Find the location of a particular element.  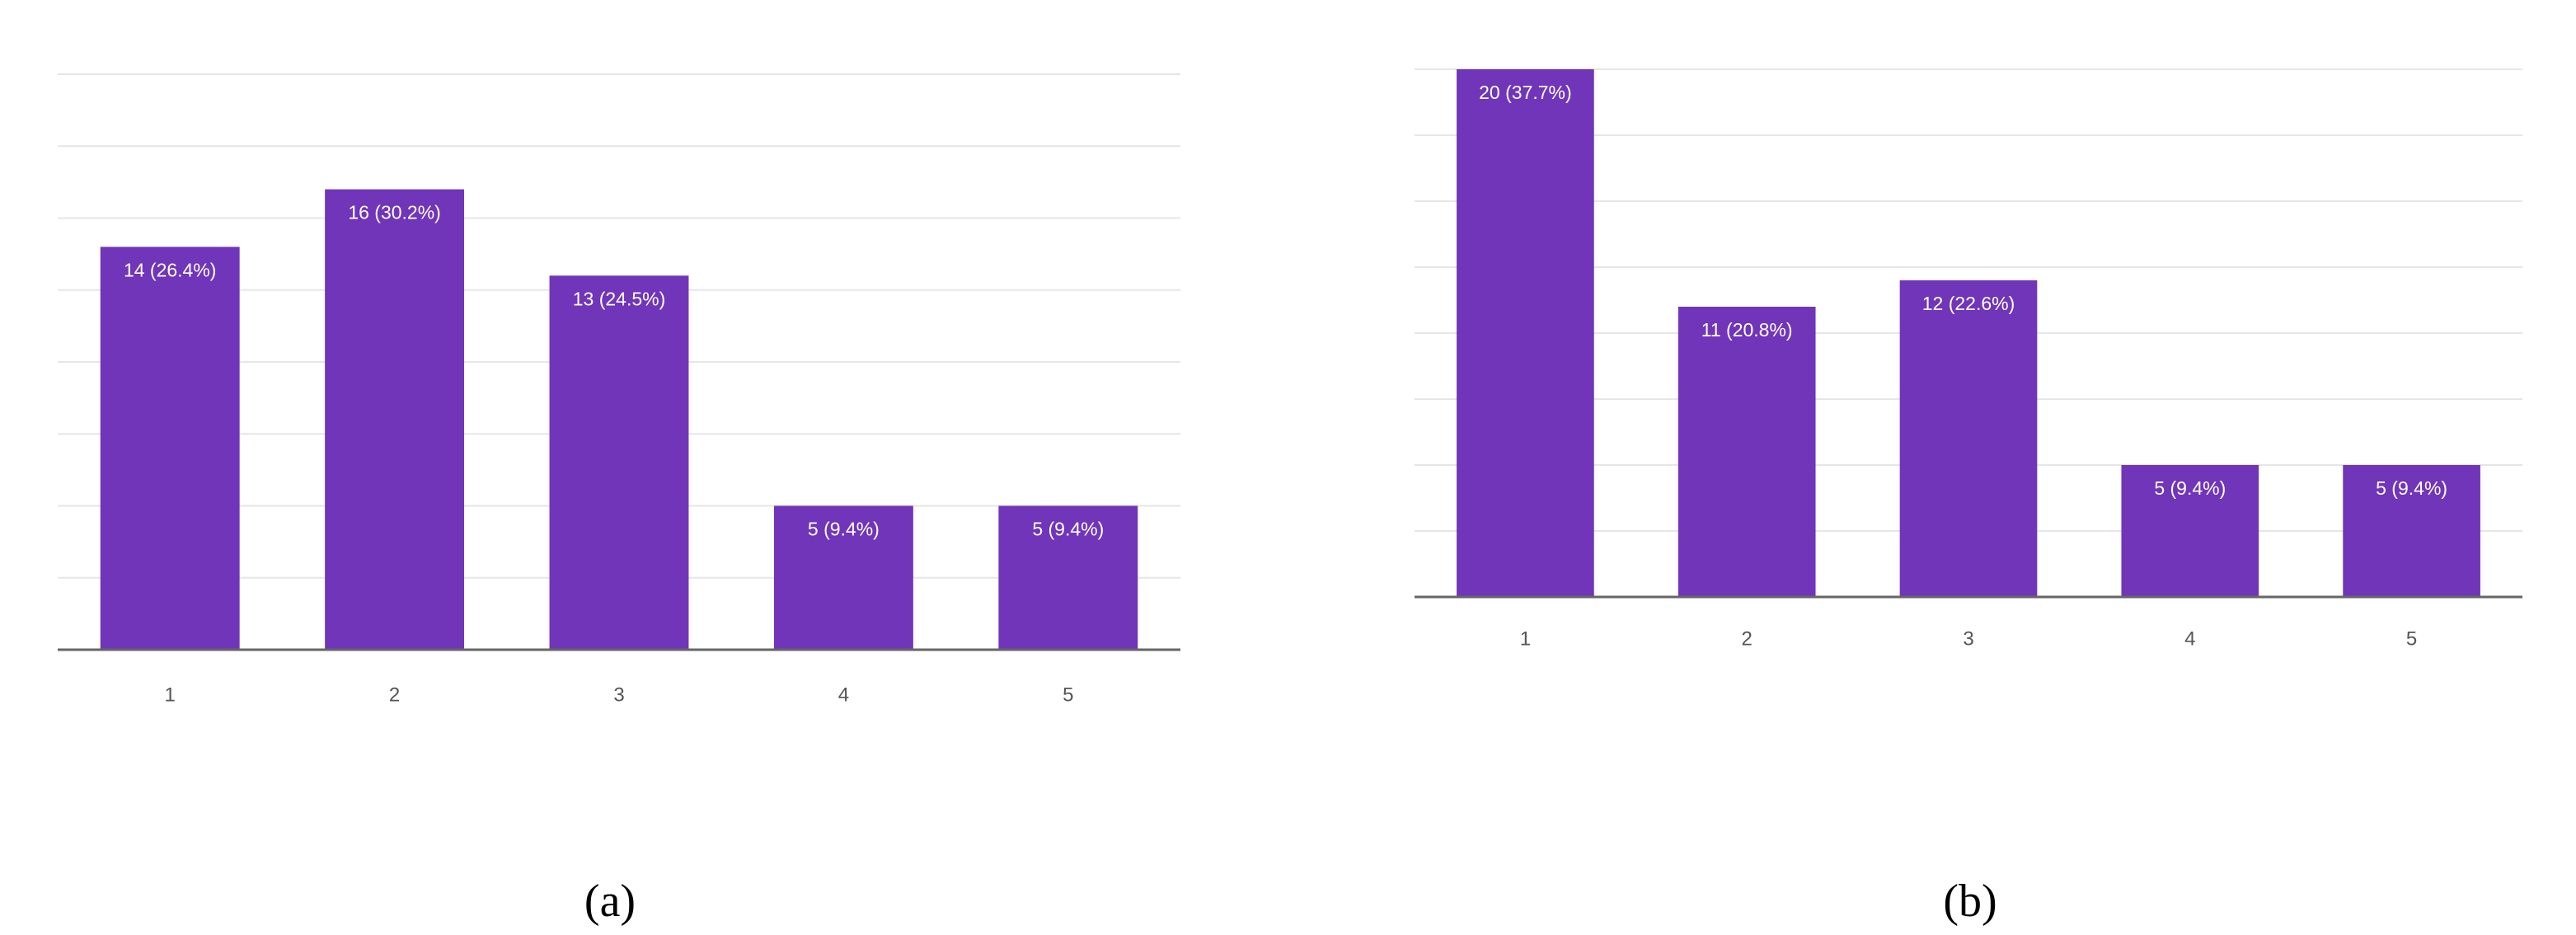

caption: (a) is located at coordinates (610, 902).